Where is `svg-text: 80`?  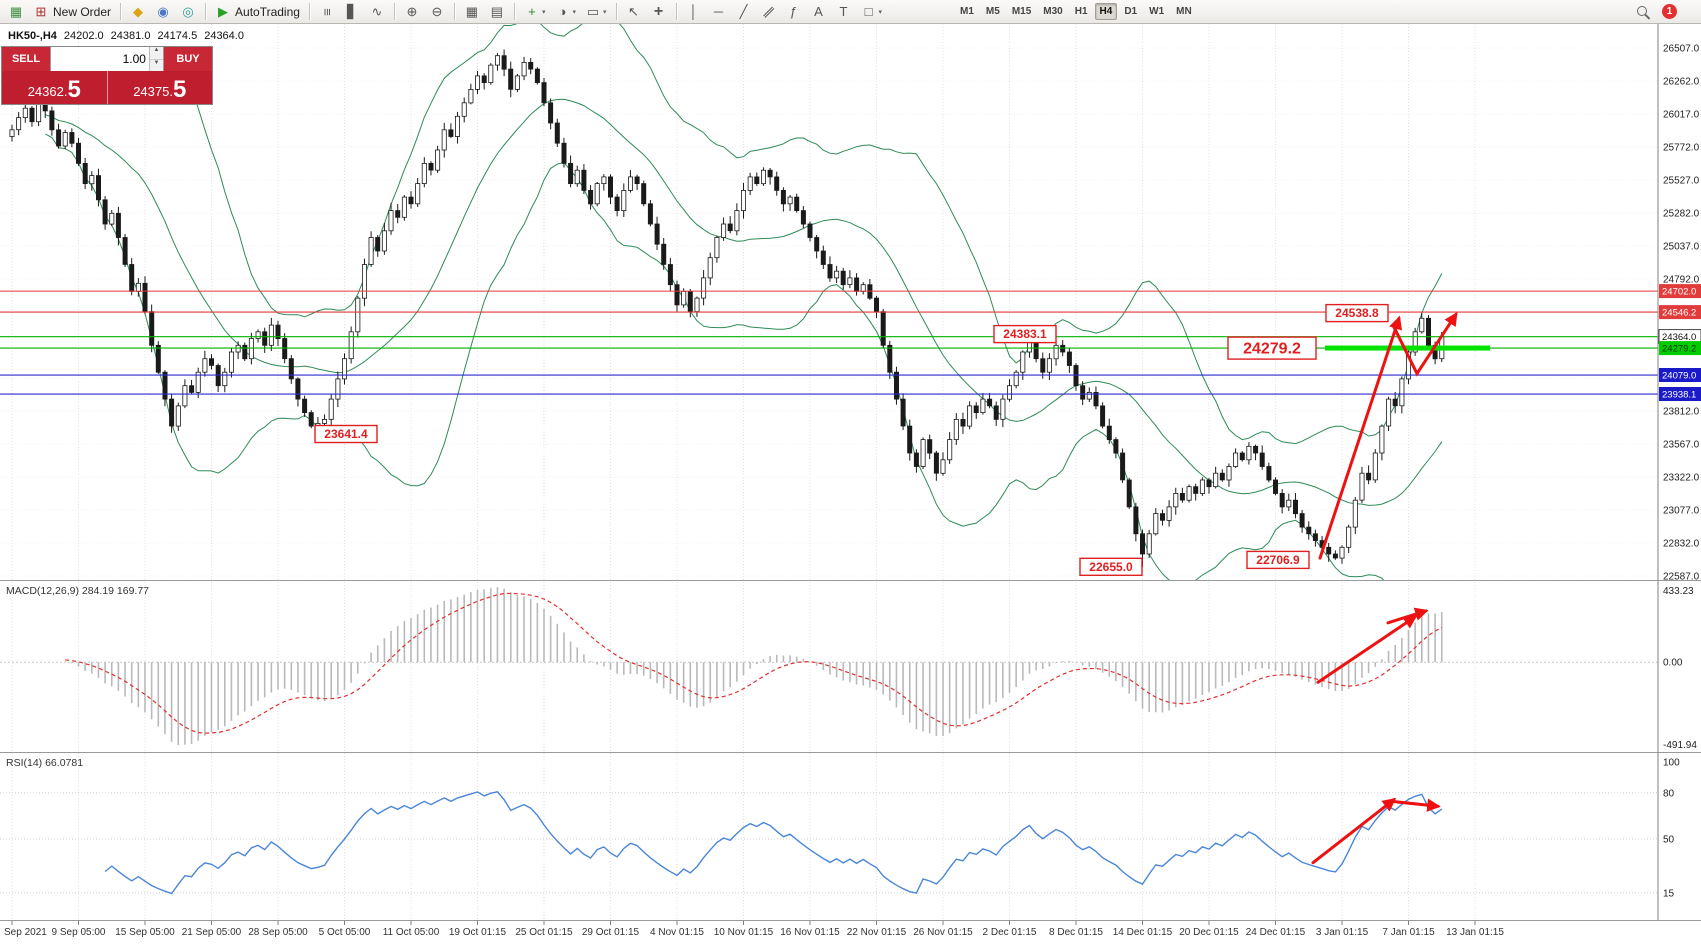 svg-text: 80 is located at coordinates (1669, 793).